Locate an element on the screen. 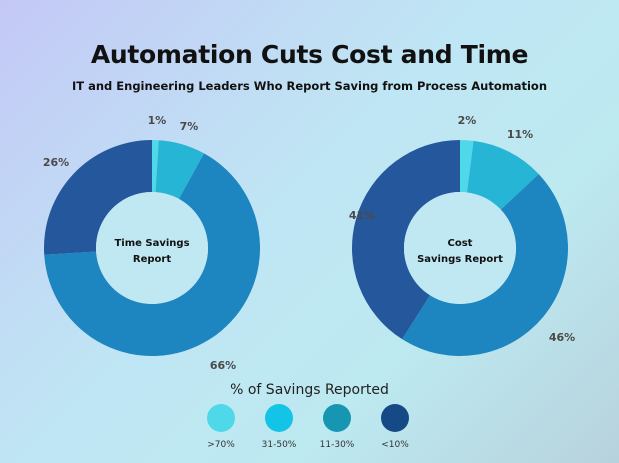  donut-slice-11-30% is located at coordinates (485, 265).